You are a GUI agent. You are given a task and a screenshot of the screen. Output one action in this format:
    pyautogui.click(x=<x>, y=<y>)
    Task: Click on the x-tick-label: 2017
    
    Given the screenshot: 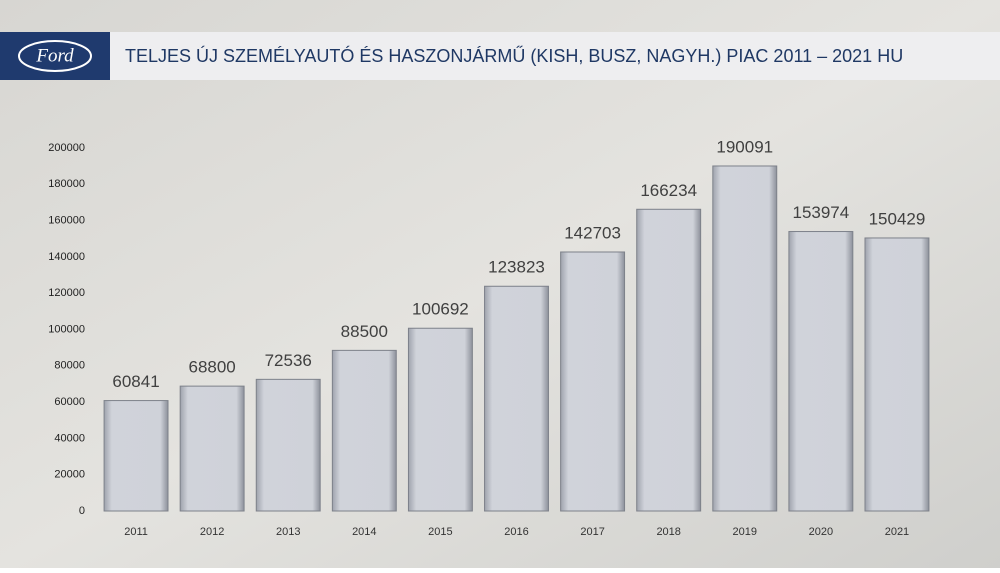 What is the action you would take?
    pyautogui.click(x=592, y=532)
    